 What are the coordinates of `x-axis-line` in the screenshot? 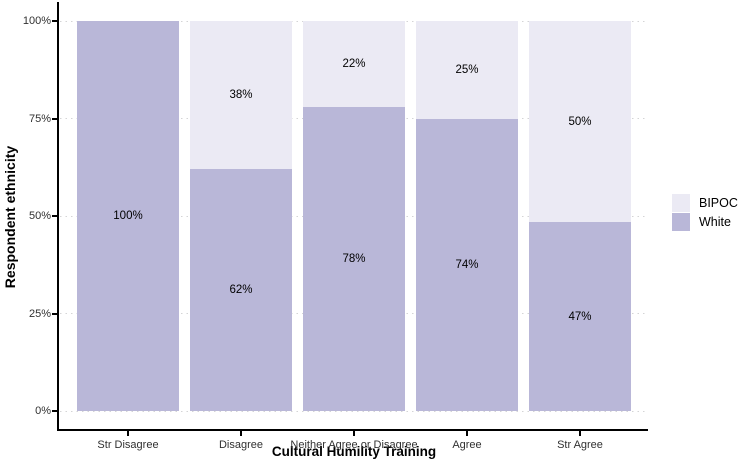 It's located at (352, 430).